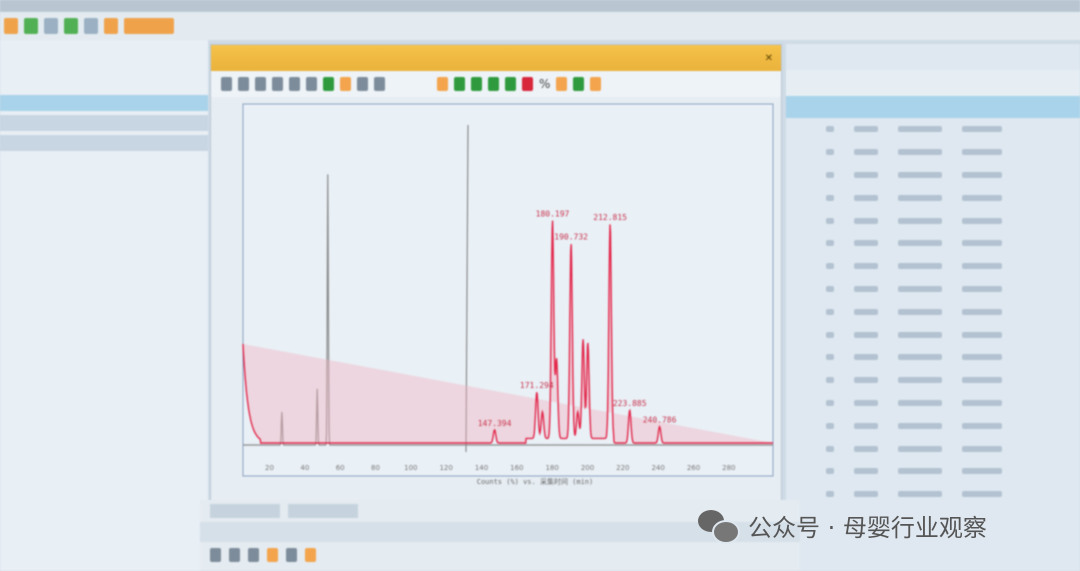 The height and width of the screenshot is (571, 1080). What do you see at coordinates (622, 468) in the screenshot?
I see `x-tick-label: 220` at bounding box center [622, 468].